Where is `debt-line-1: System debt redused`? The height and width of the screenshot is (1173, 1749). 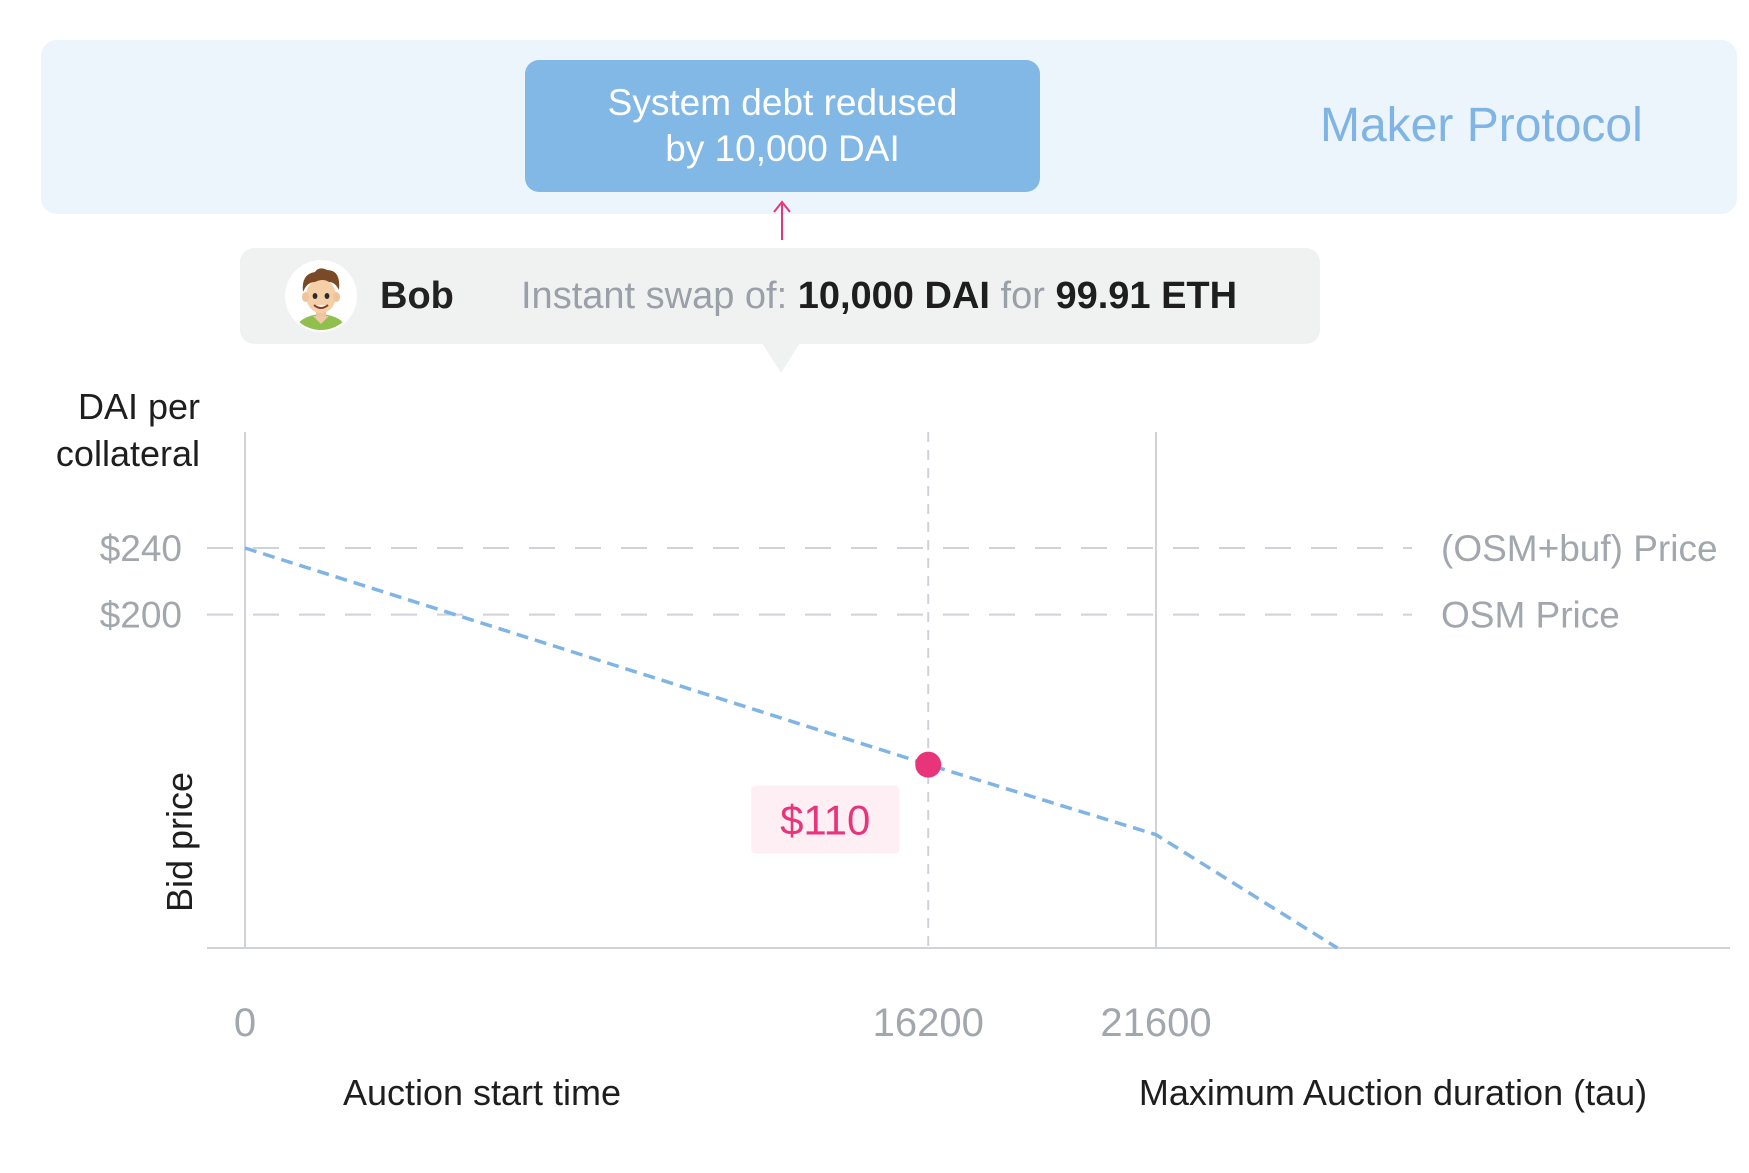 debt-line-1: System debt redused is located at coordinates (782, 102).